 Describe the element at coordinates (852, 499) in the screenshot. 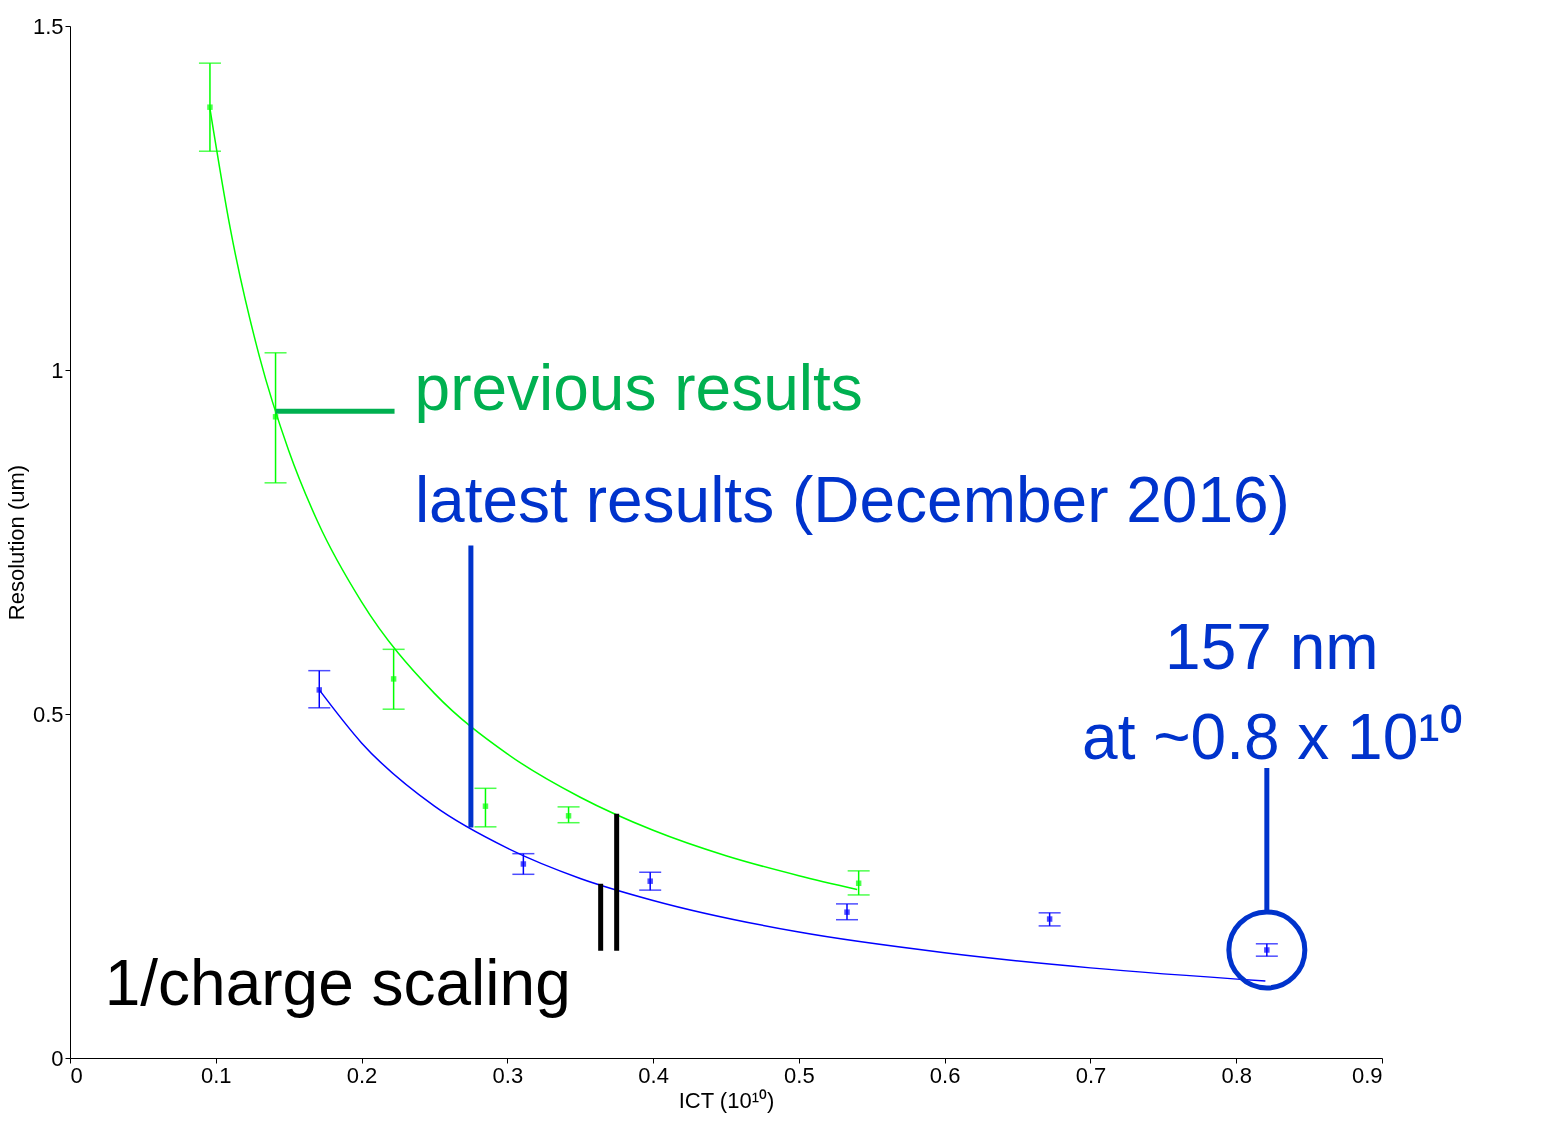

I see `annotation: latest results (December 2016)` at that location.